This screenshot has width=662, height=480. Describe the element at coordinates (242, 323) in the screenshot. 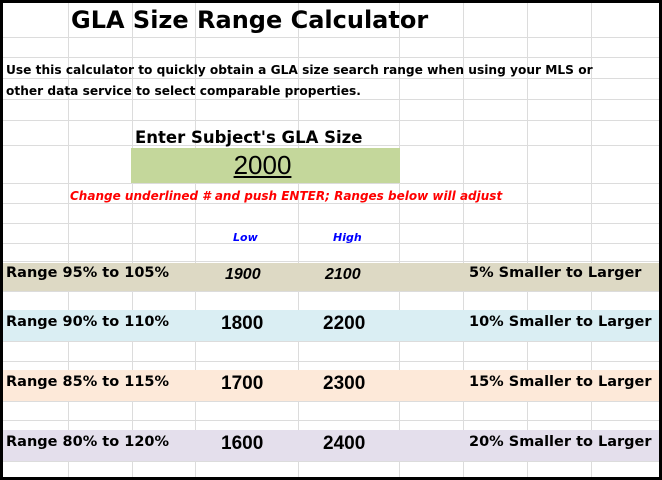

I see `range-low-value: 1800` at that location.